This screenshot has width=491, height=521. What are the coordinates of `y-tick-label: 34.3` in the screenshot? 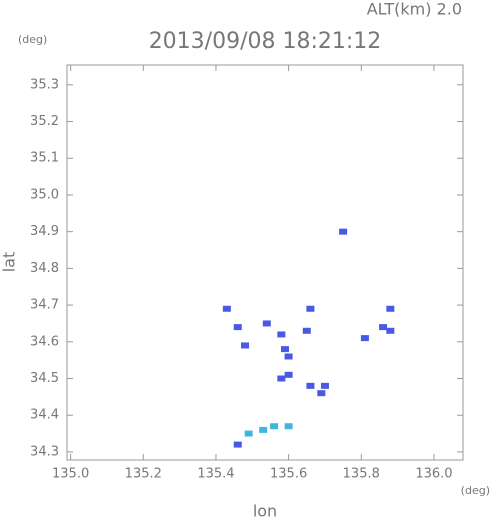 It's located at (44, 451).